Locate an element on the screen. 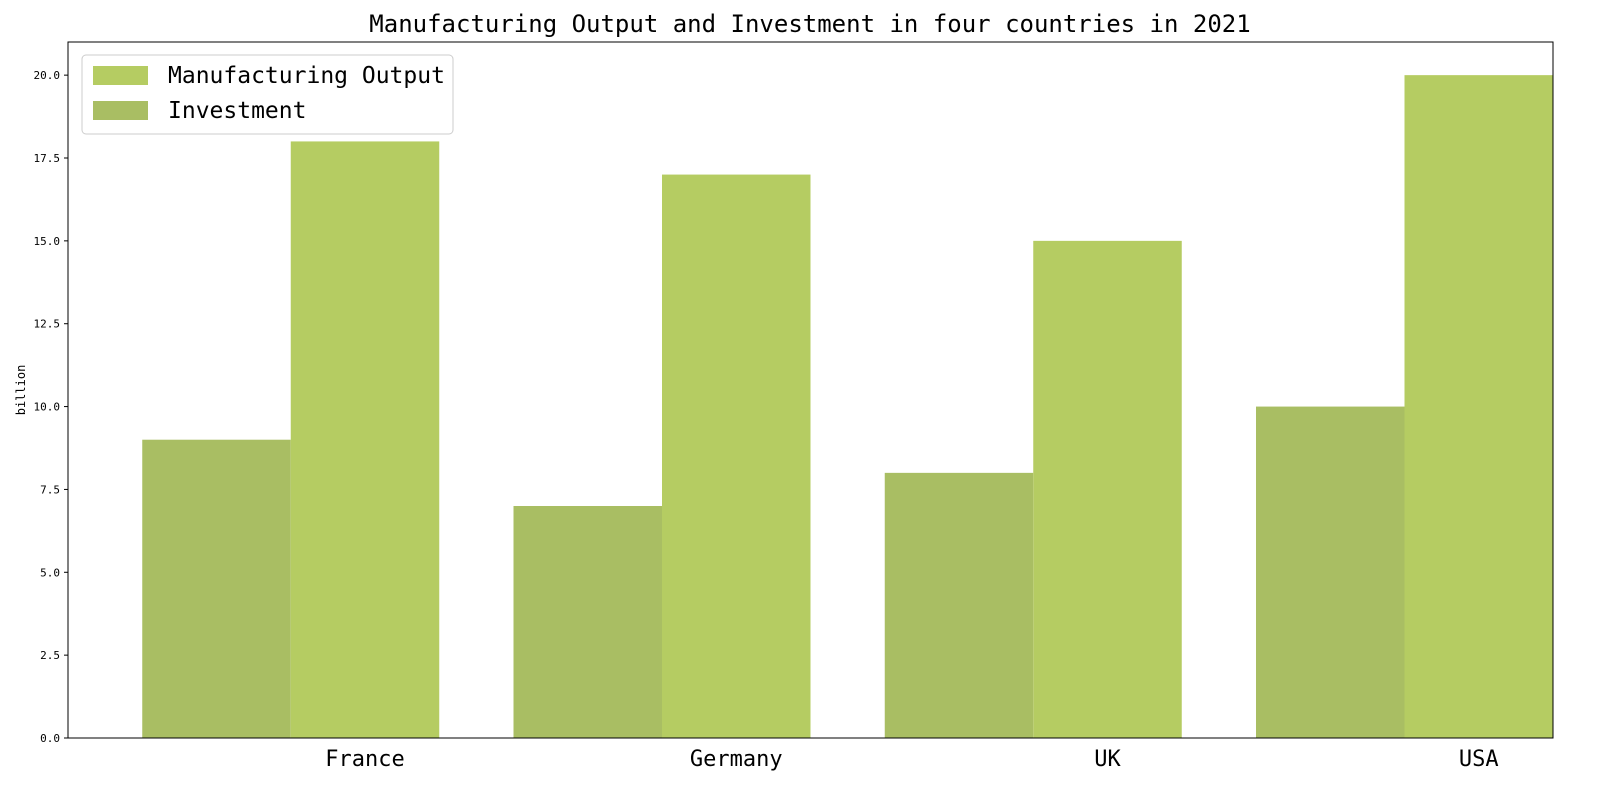  legend-label: Investment is located at coordinates (237, 111).